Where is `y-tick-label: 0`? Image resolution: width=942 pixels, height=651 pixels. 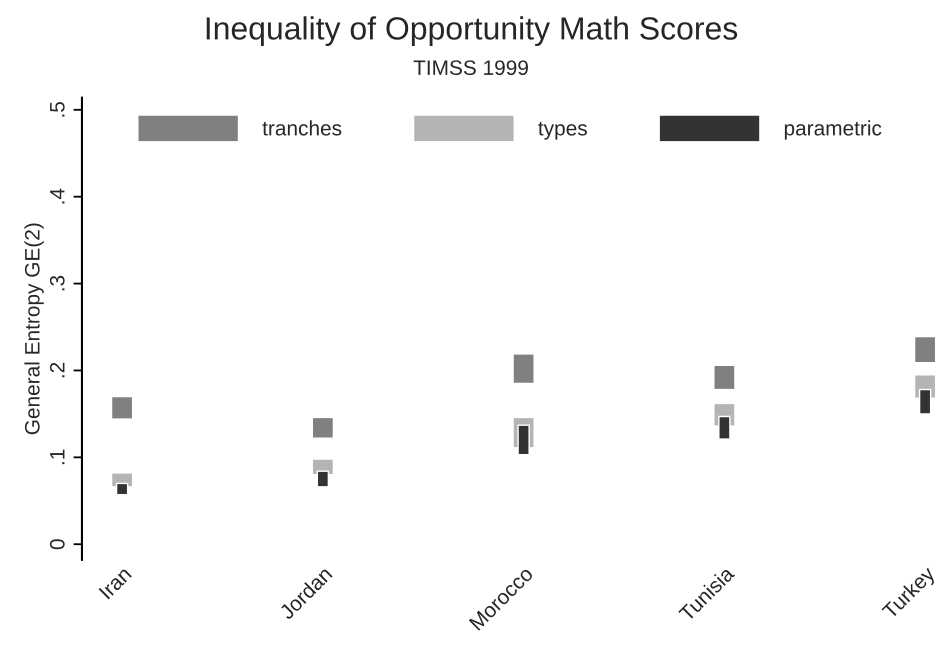 y-tick-label: 0 is located at coordinates (57, 544).